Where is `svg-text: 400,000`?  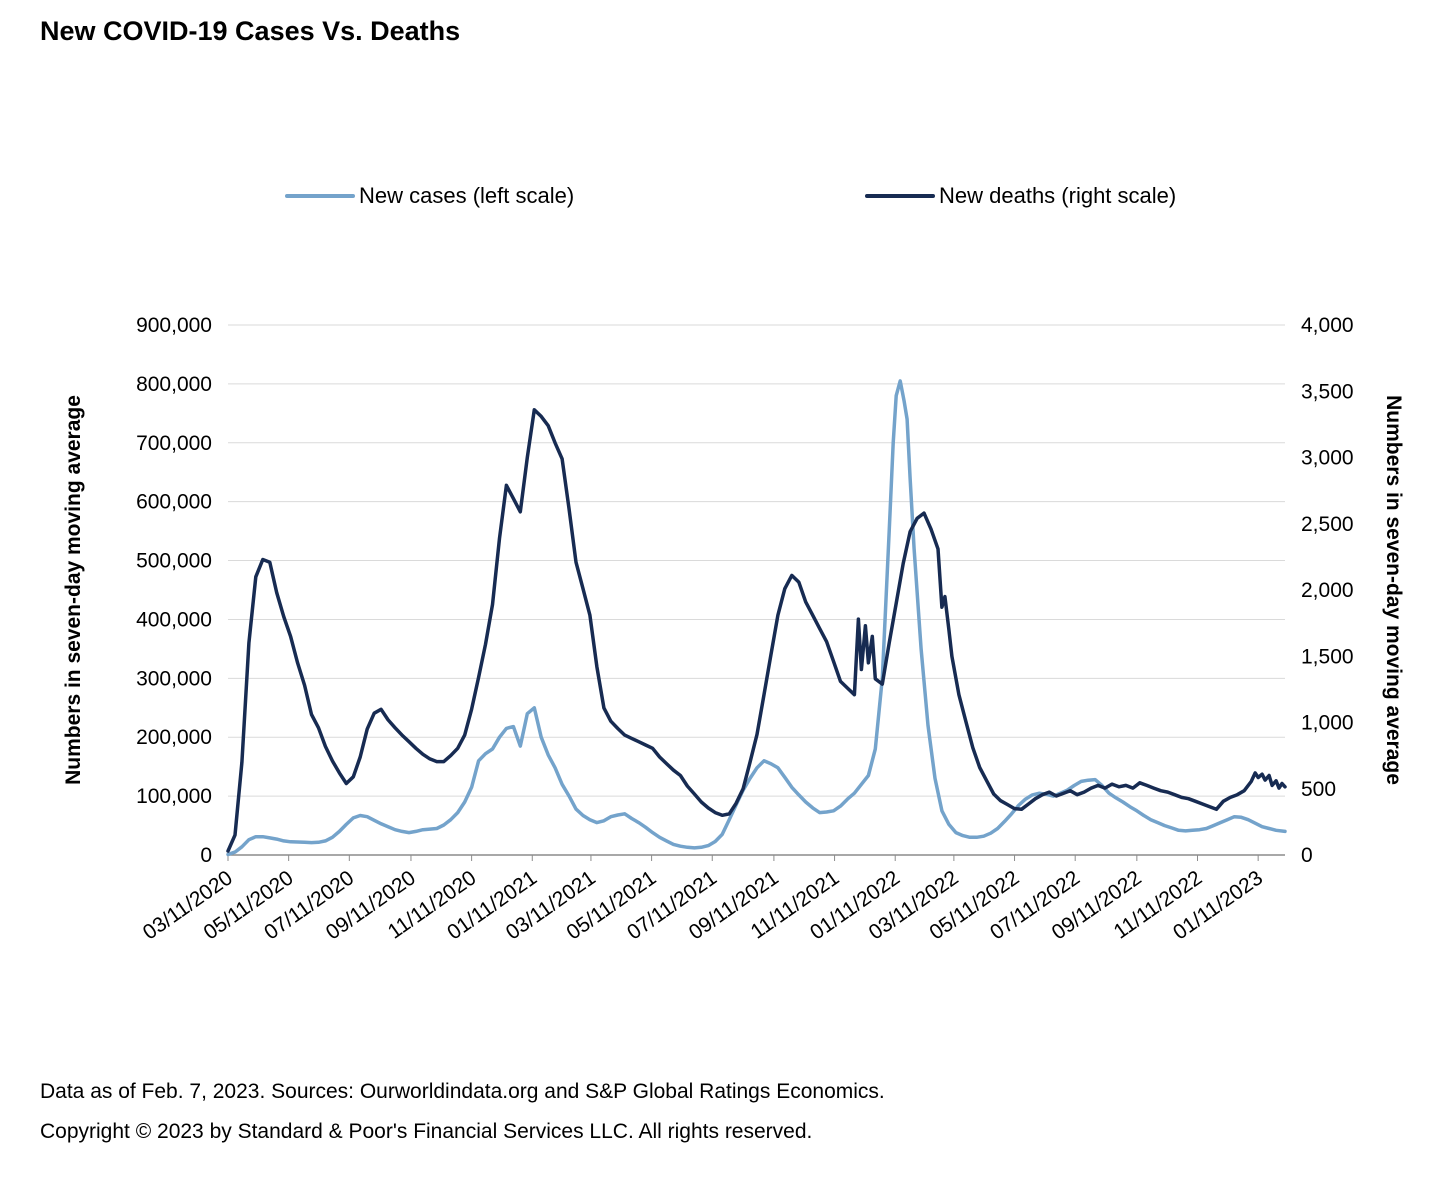
svg-text: 400,000 is located at coordinates (174, 619).